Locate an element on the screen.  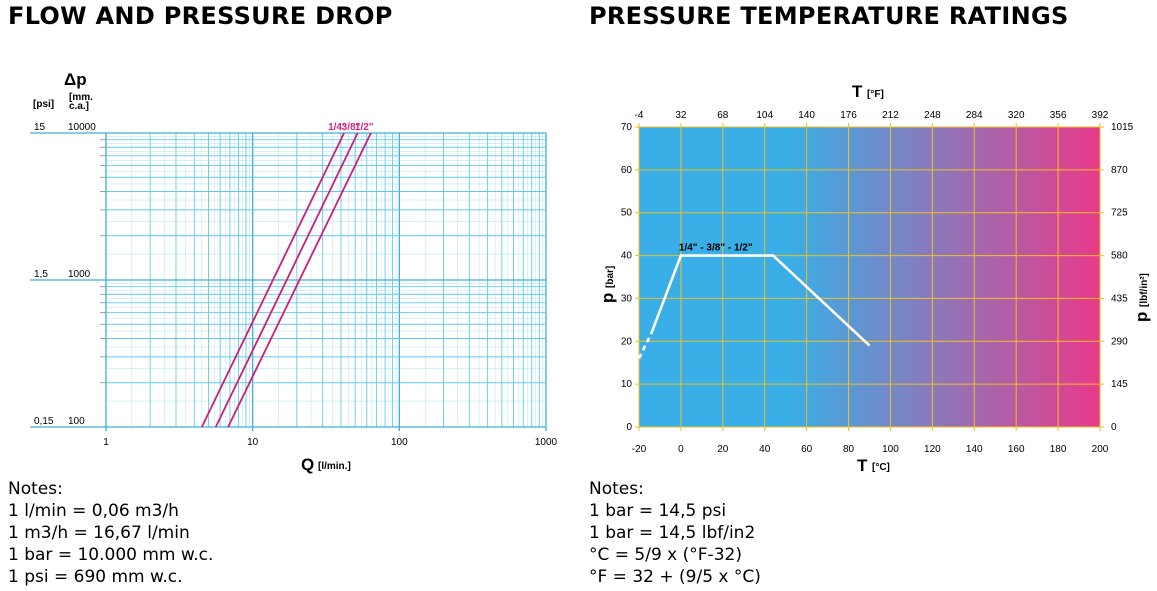
pt-x2-tick-label: 248 is located at coordinates (932, 115).